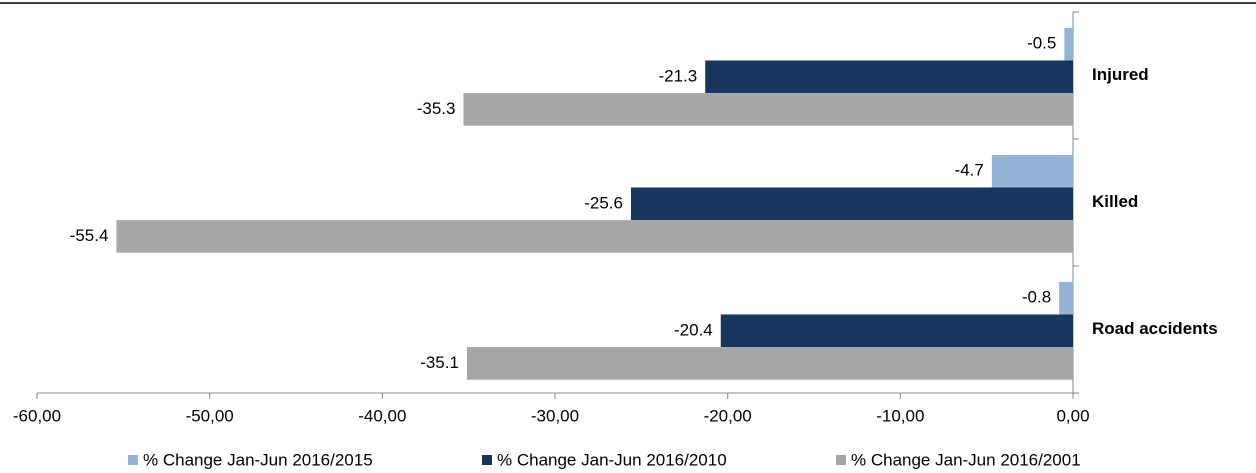 The image size is (1256, 473). I want to click on legend-label: % Change Jan-Jun 2016/2015, so click(258, 459).